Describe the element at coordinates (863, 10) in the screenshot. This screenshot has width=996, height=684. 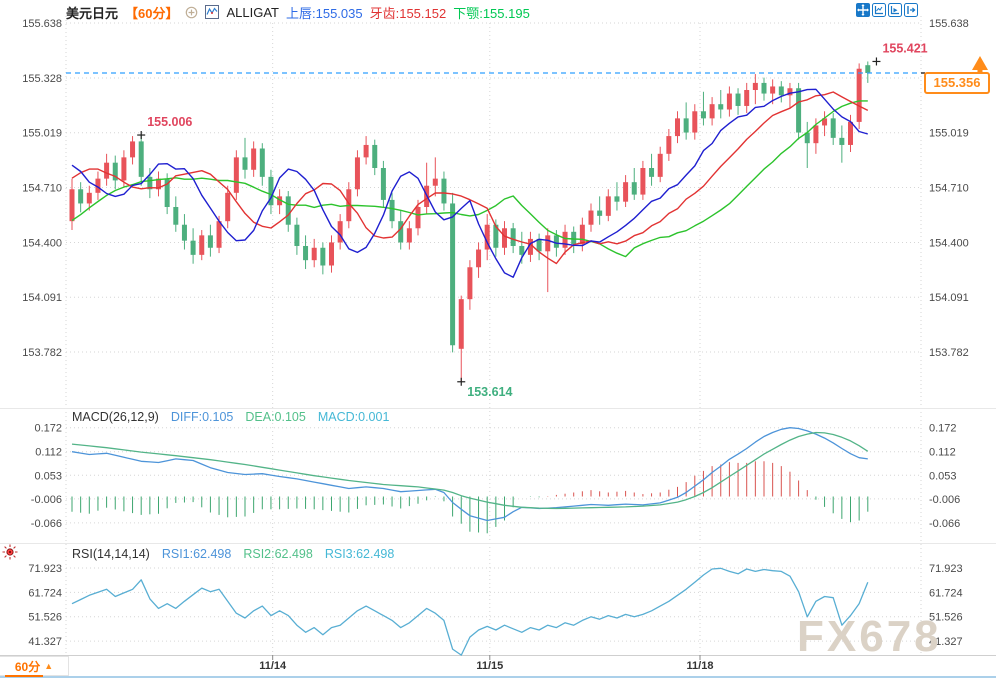
I see `move-crosshair-icon` at that location.